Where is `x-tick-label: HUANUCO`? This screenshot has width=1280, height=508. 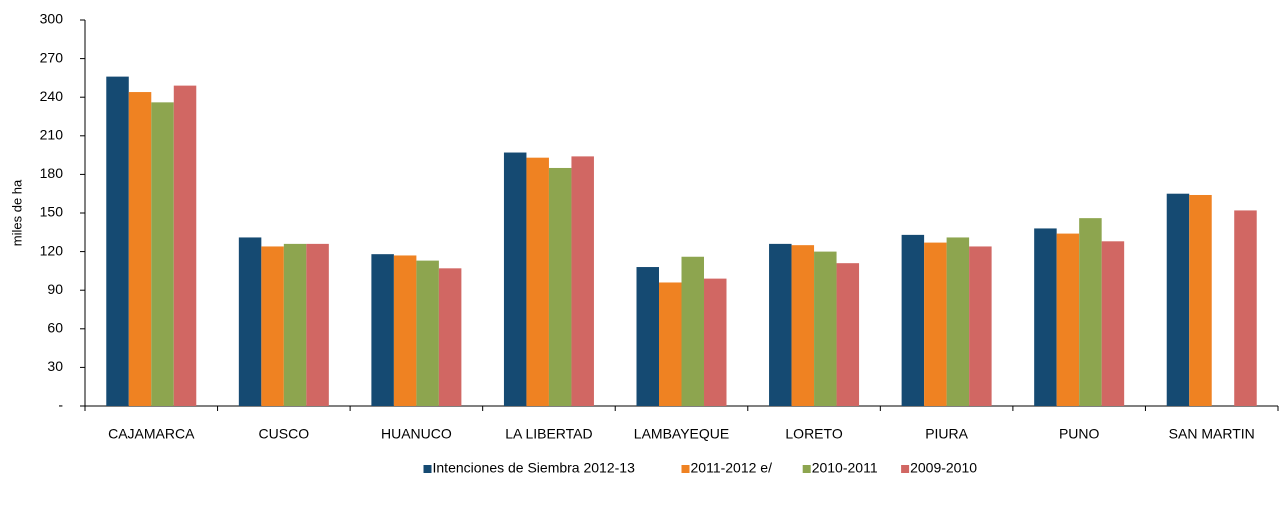
x-tick-label: HUANUCO is located at coordinates (416, 434).